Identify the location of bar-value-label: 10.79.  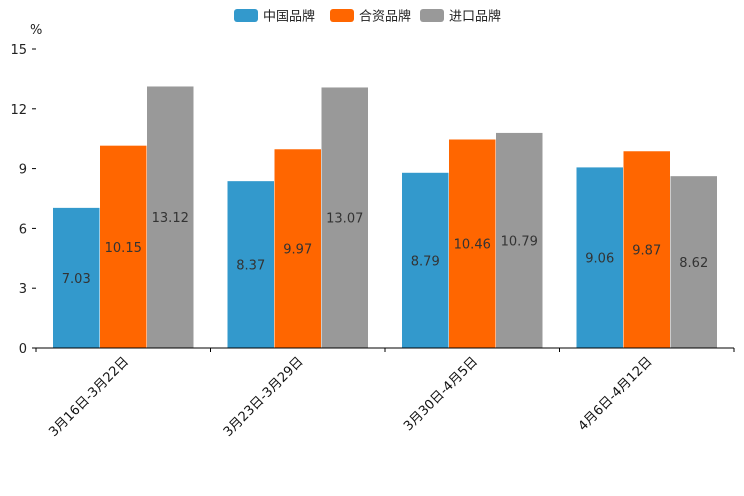
(519, 241).